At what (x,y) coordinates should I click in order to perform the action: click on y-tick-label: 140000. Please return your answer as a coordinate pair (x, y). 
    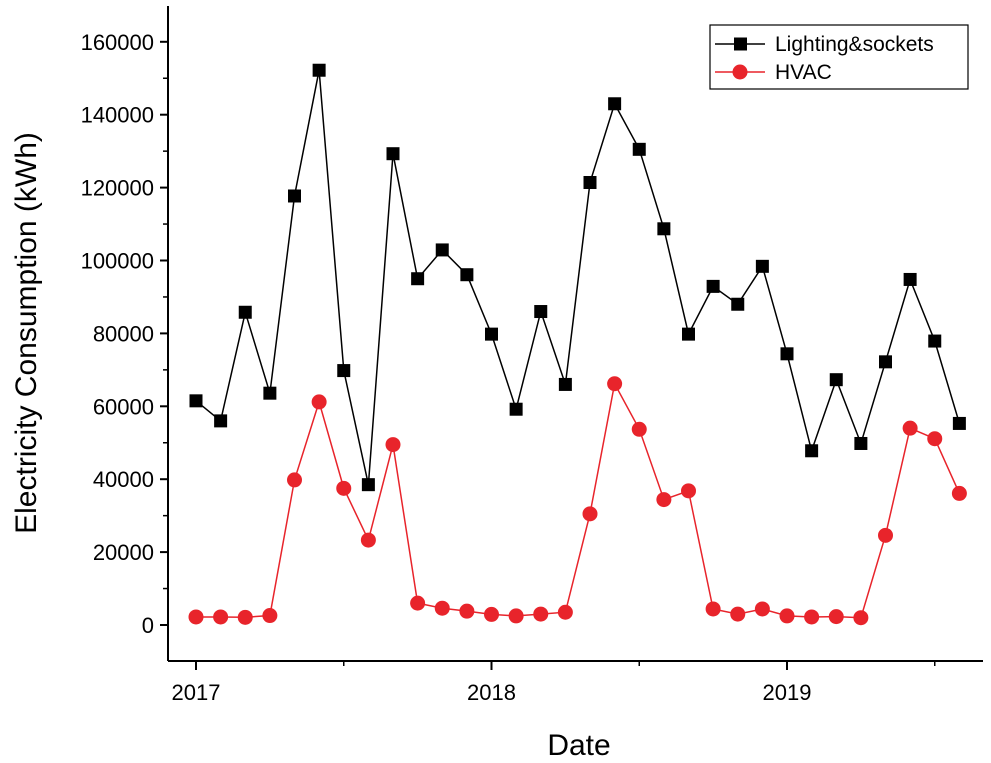
    Looking at the image, I should click on (117, 115).